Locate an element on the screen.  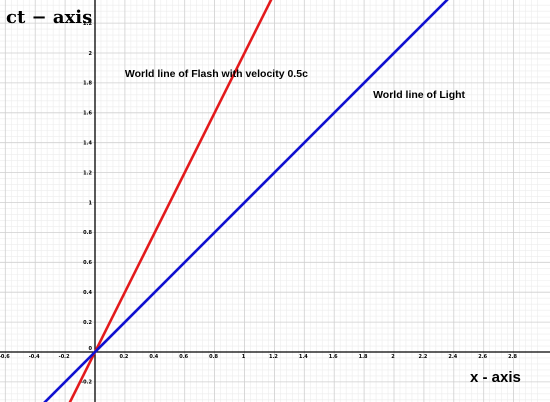
x-tick-label: 0.2 is located at coordinates (123, 357).